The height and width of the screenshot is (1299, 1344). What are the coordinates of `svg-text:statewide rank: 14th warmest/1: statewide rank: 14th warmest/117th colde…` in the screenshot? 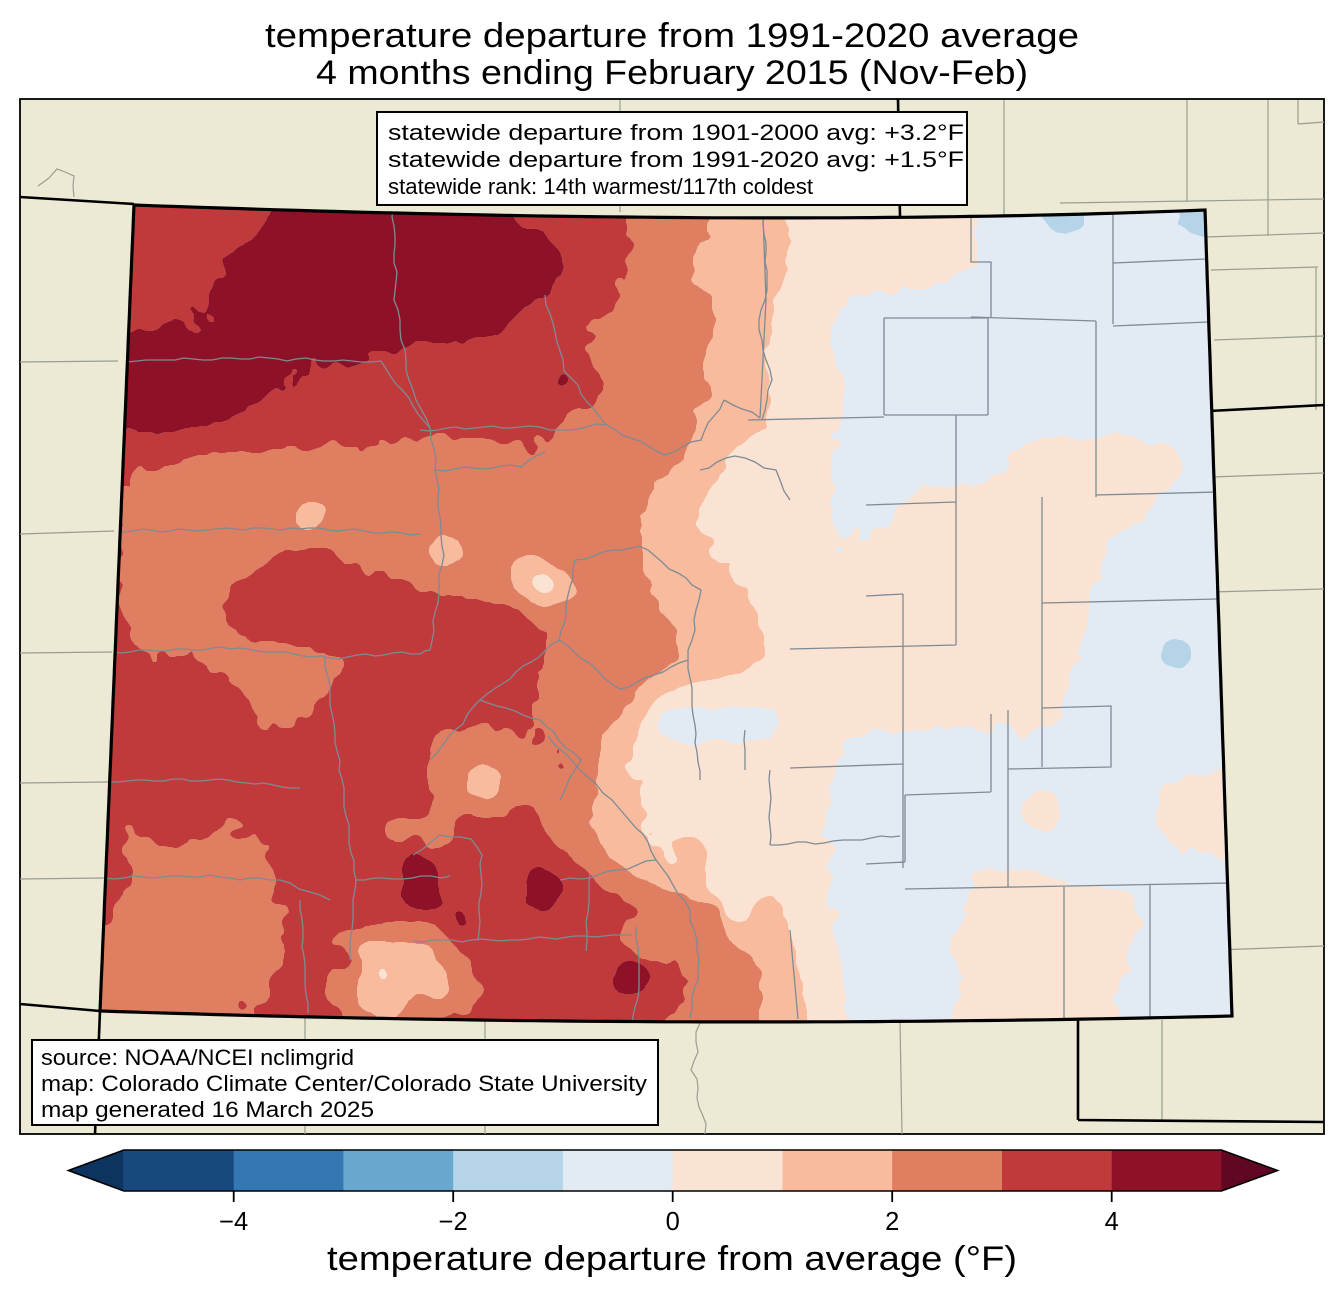 It's located at (600, 186).